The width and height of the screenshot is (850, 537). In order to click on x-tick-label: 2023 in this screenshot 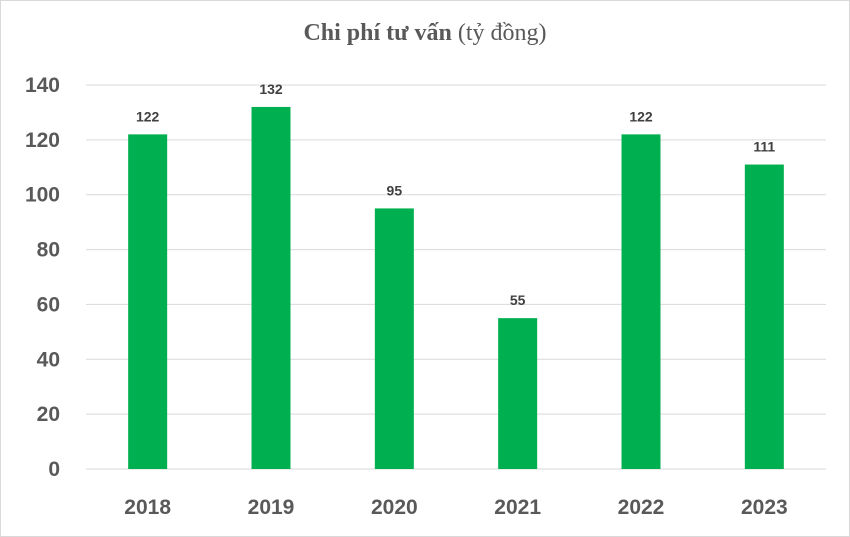, I will do `click(764, 507)`.